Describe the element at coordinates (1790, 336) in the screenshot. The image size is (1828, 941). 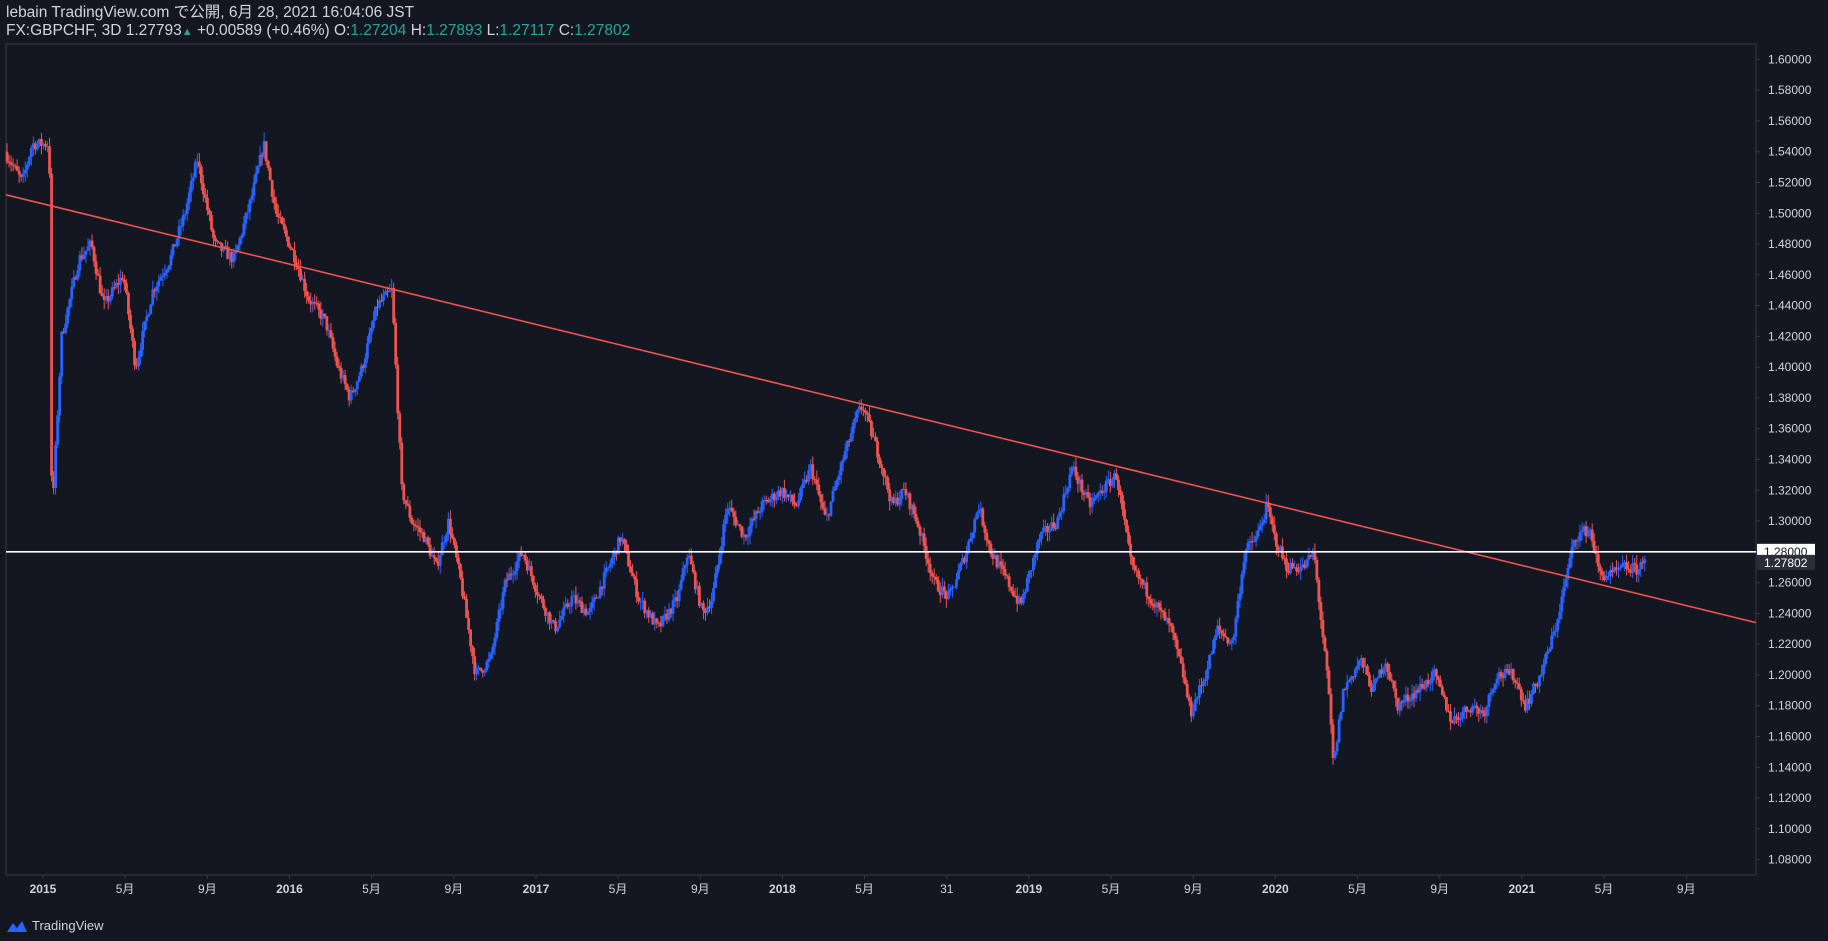
I see `price-tick-label: 1.42000` at that location.